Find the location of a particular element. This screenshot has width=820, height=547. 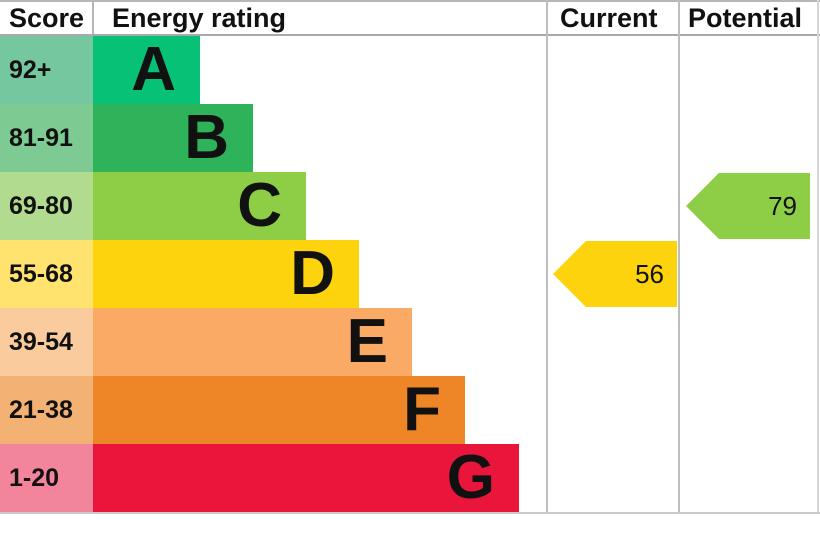

band-letter: C is located at coordinates (259, 205).